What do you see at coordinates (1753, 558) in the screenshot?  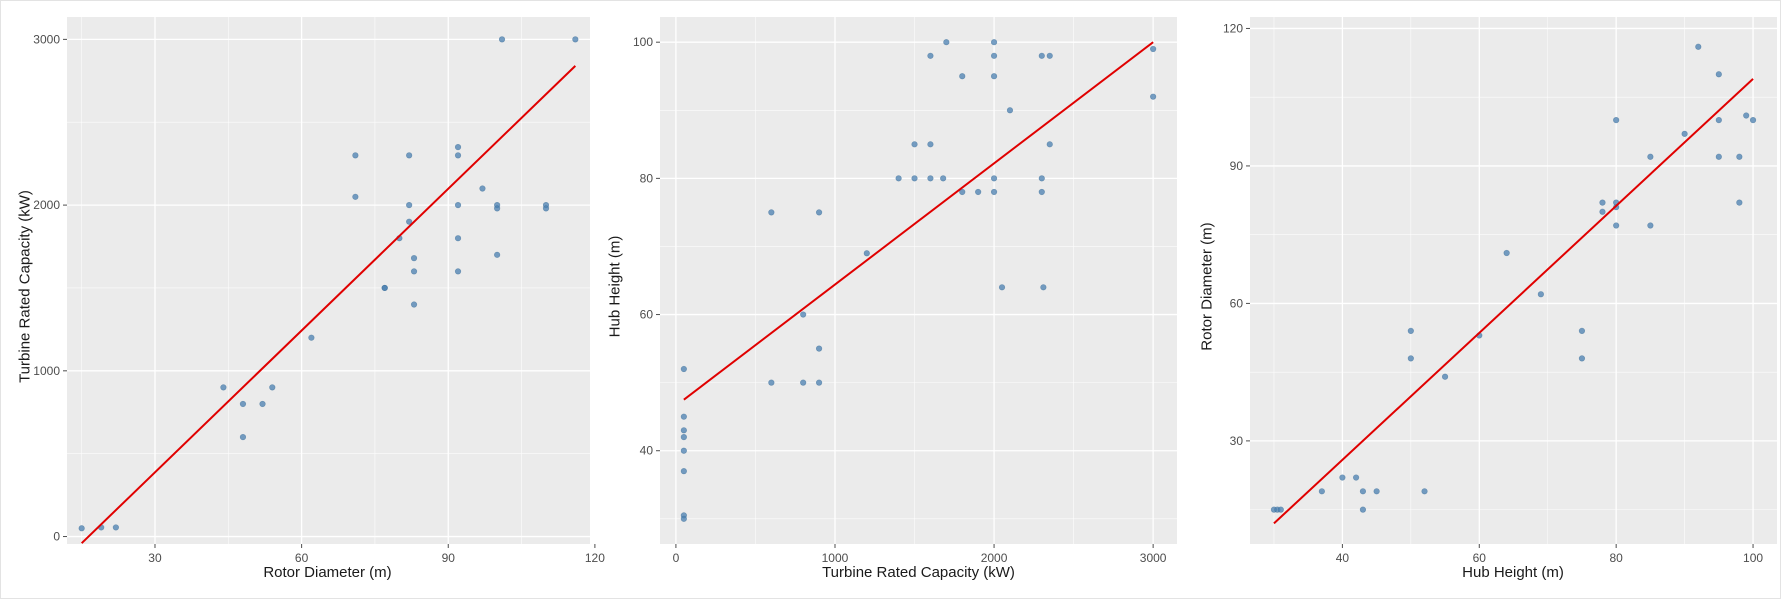 I see `x-tick-label: 100` at bounding box center [1753, 558].